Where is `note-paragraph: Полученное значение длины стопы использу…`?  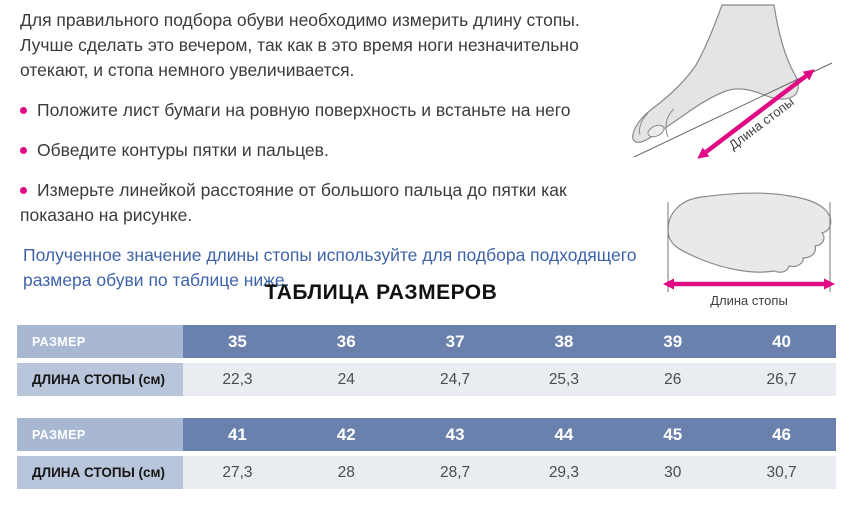
note-paragraph: Полученное значение длины стопы использу… is located at coordinates (330, 267).